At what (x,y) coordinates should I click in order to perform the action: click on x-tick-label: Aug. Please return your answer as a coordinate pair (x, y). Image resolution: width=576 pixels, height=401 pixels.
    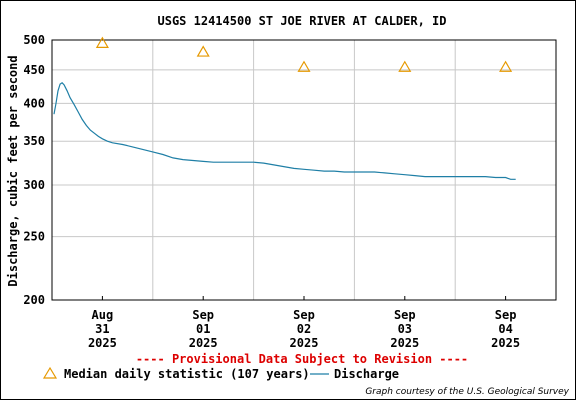
    Looking at the image, I should click on (103, 315).